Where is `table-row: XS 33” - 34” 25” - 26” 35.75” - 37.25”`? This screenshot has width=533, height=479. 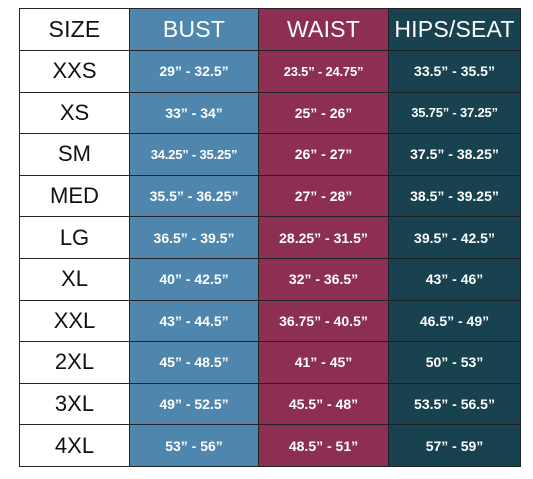 table-row: XS 33” - 34” 25” - 26” 35.75” - 37.25” is located at coordinates (270, 113).